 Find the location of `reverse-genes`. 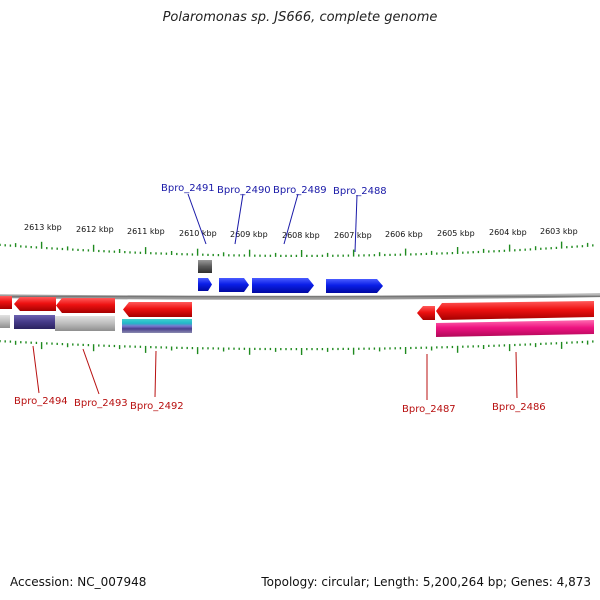

reverse-genes is located at coordinates (297, 316).